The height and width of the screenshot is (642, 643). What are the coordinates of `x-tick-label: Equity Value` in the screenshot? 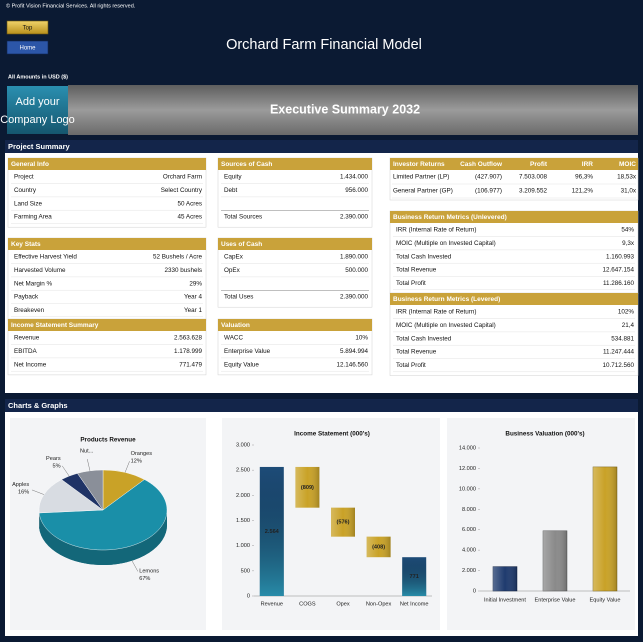 It's located at (605, 600).